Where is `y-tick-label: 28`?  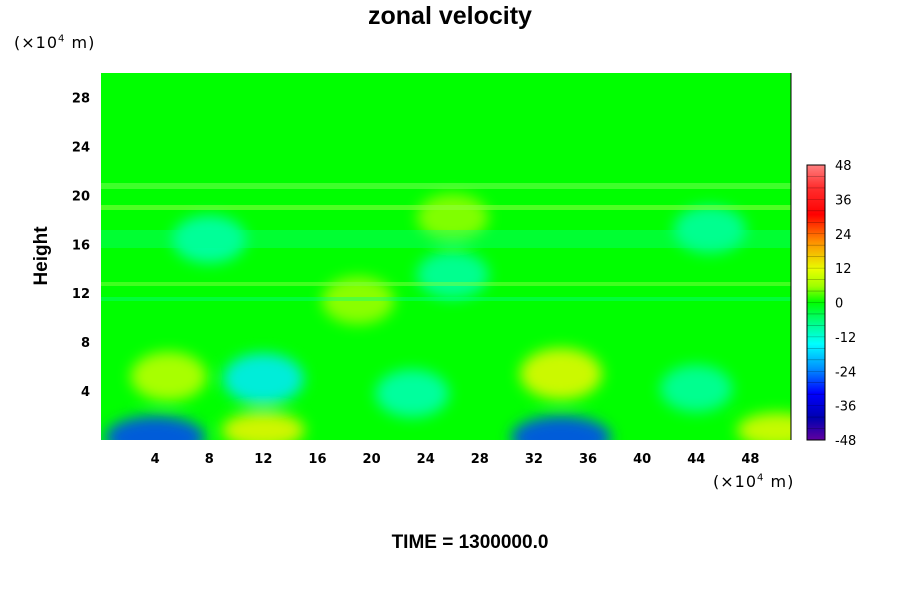
y-tick-label: 28 is located at coordinates (81, 98).